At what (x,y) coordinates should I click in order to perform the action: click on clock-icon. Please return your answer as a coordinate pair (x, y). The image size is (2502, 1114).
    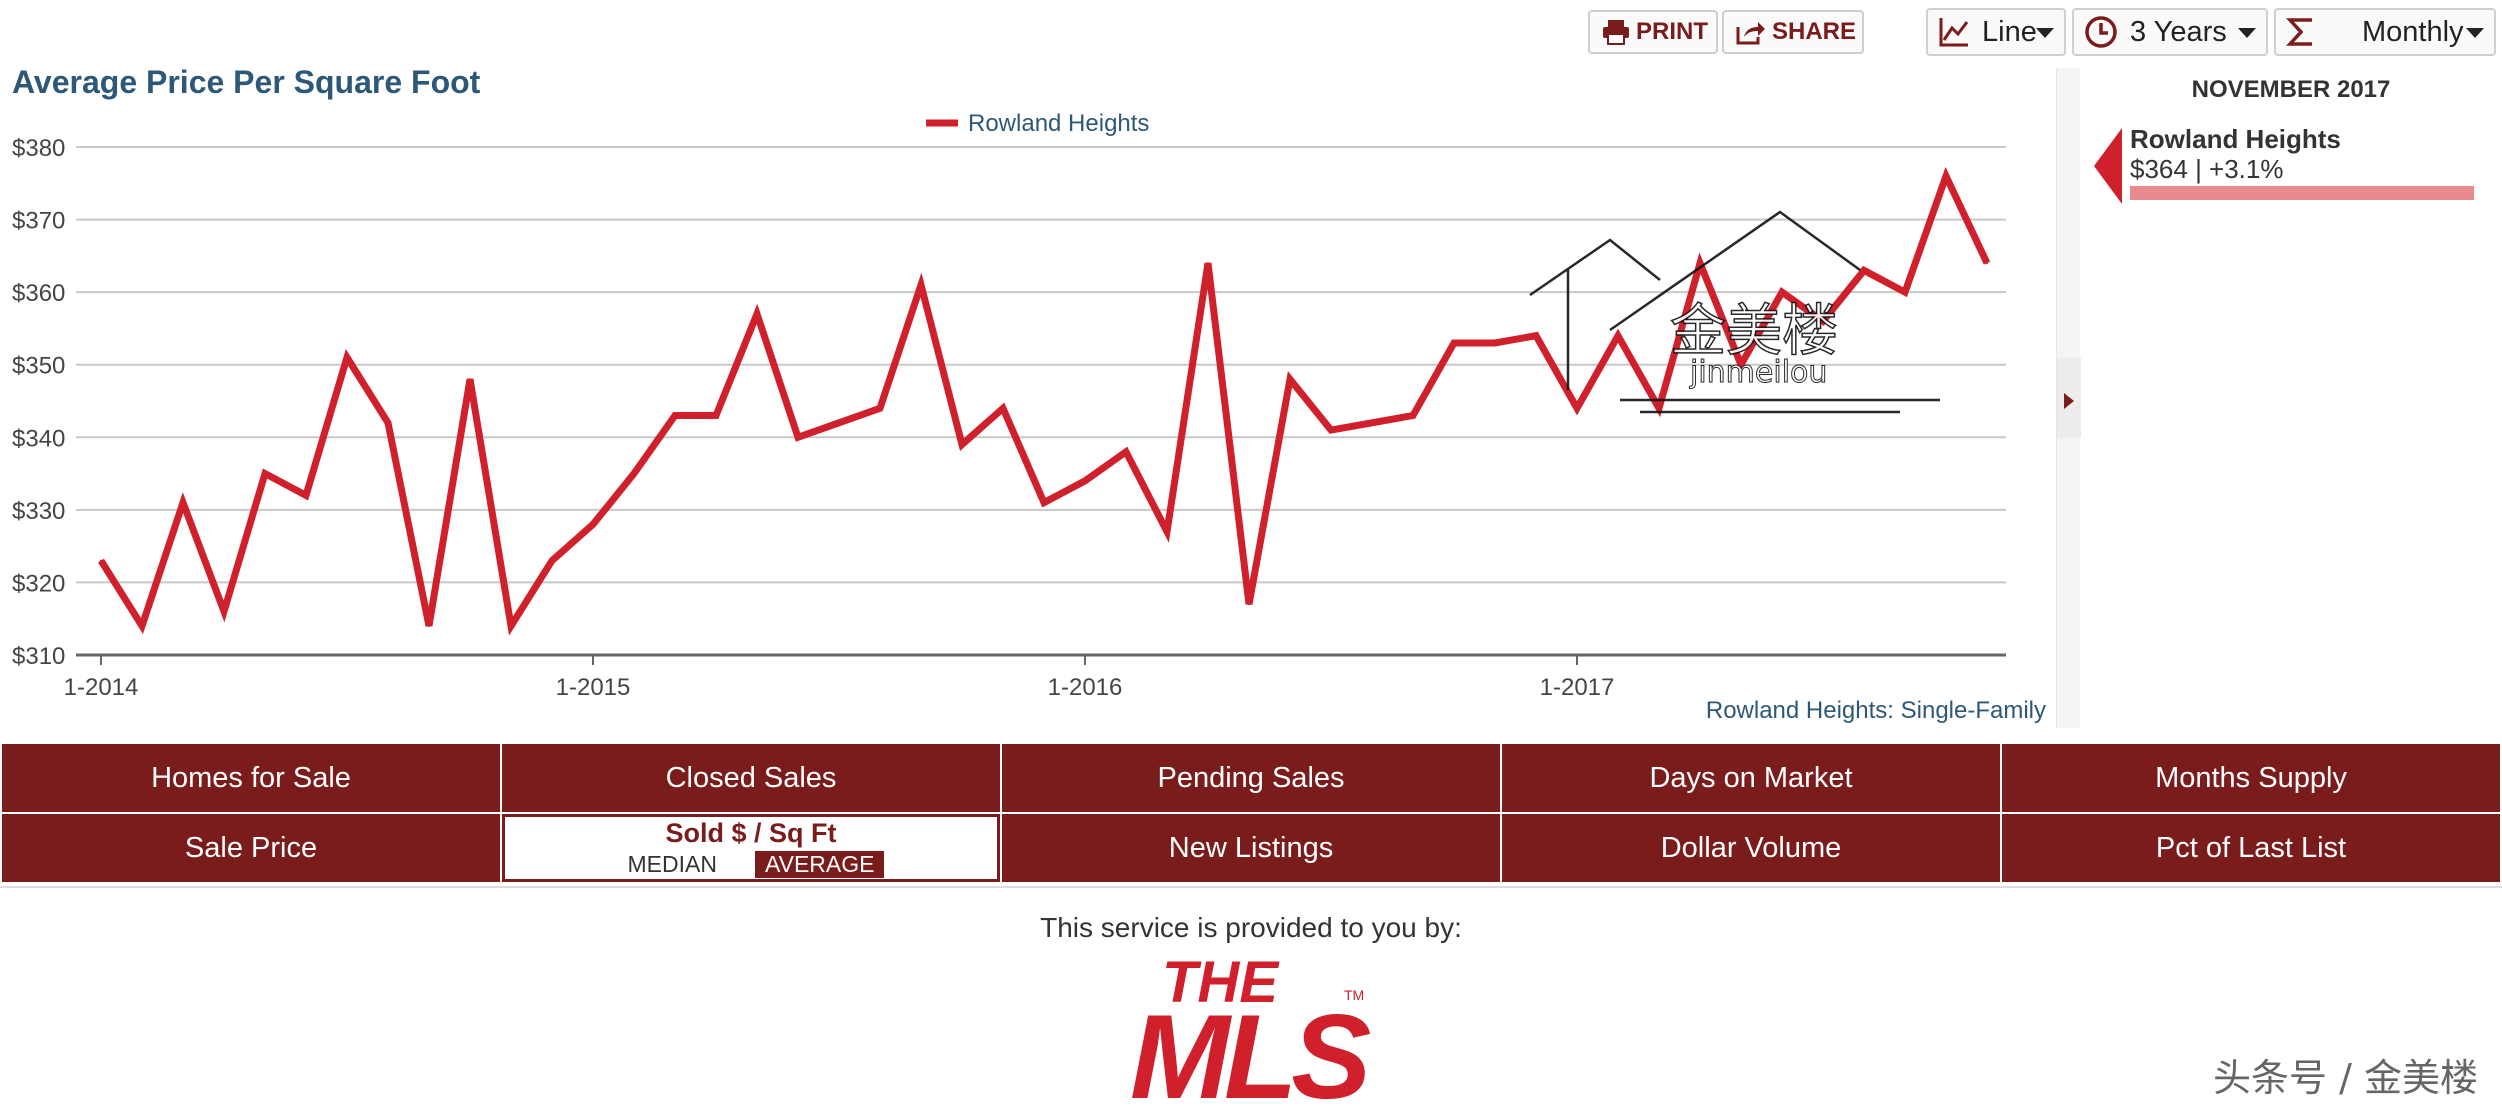
    Looking at the image, I should click on (2101, 32).